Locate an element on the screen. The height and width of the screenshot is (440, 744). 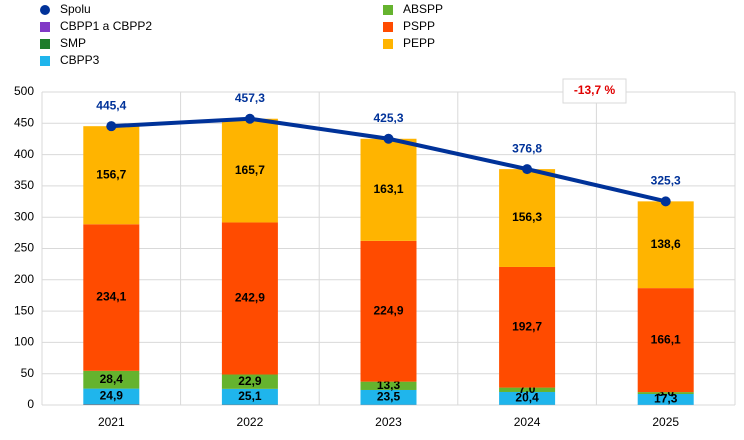
bar-value-label: 28,4 is located at coordinates (112, 379).